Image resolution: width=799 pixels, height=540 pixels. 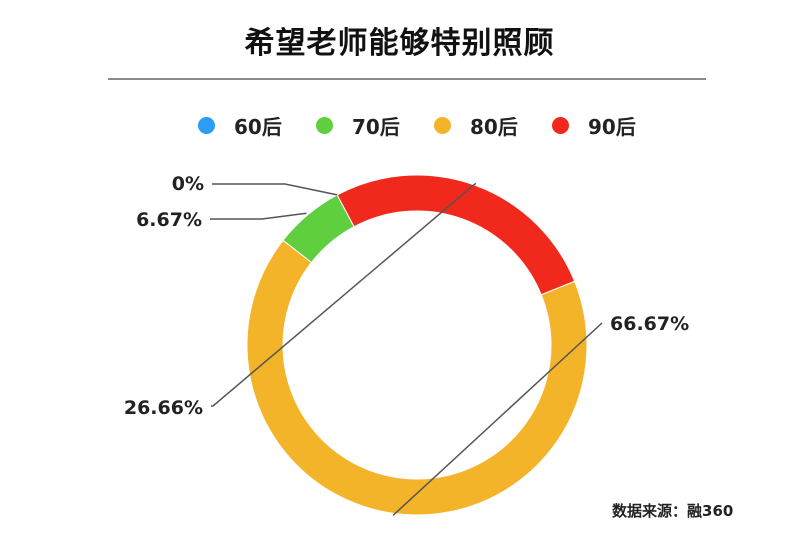 What do you see at coordinates (169, 220) in the screenshot?
I see `data-label-70: 6.67%` at bounding box center [169, 220].